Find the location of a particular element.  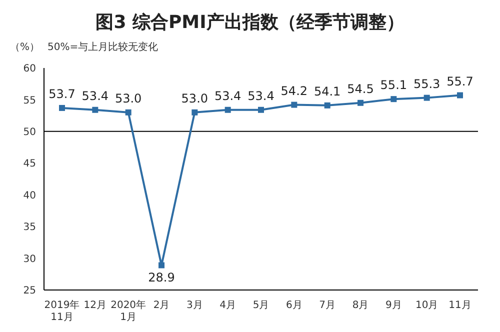

text: 50%=与上月比较无变化 is located at coordinates (103, 47).